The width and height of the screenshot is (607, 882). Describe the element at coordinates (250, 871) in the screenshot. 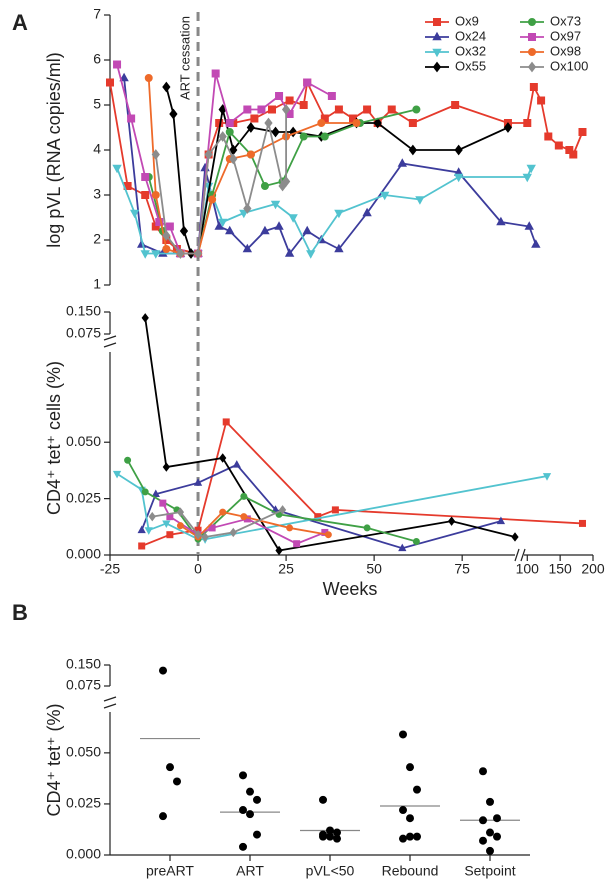

I see `x-tick-label: ART` at that location.